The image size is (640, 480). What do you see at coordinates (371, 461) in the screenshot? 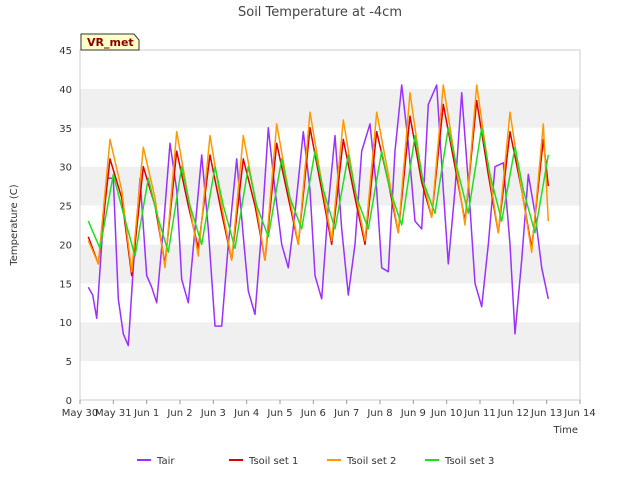
I see `legend-label: Tsoil set 2` at bounding box center [371, 461].